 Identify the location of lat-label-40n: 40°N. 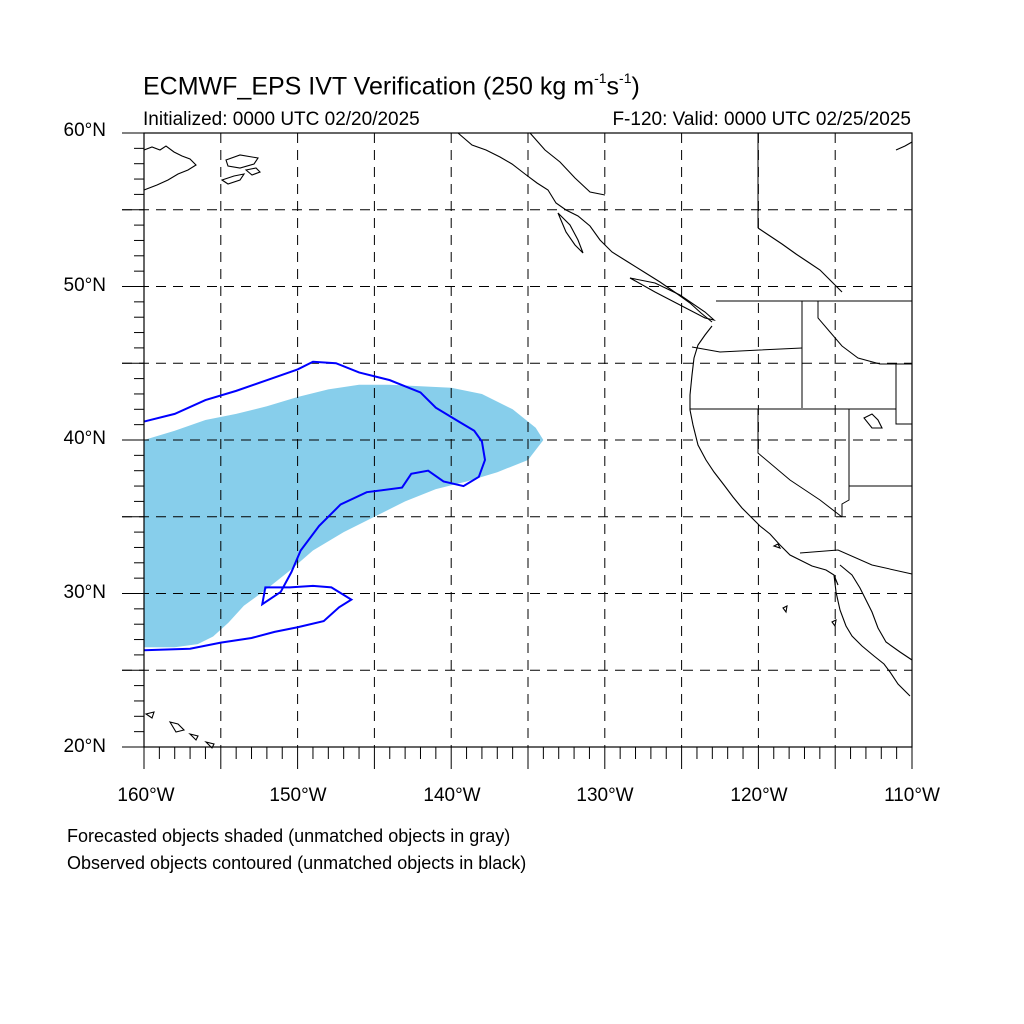
(84, 438).